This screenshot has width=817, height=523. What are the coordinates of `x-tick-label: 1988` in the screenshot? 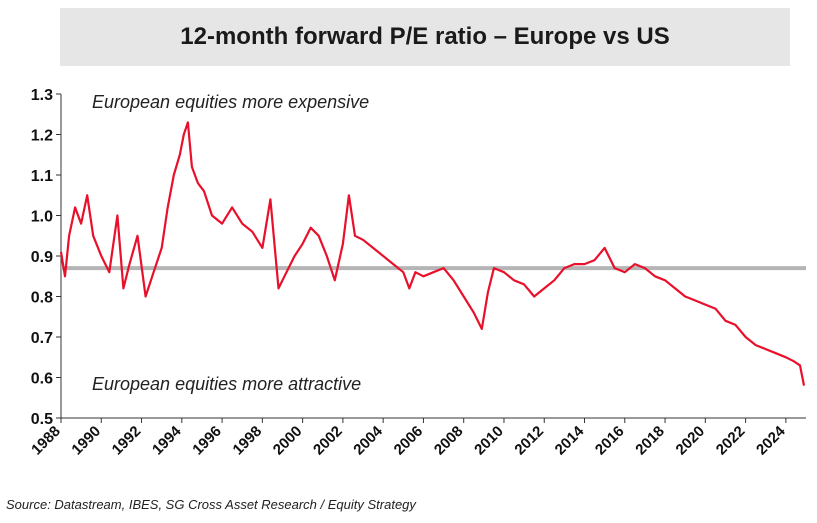 It's located at (46, 441).